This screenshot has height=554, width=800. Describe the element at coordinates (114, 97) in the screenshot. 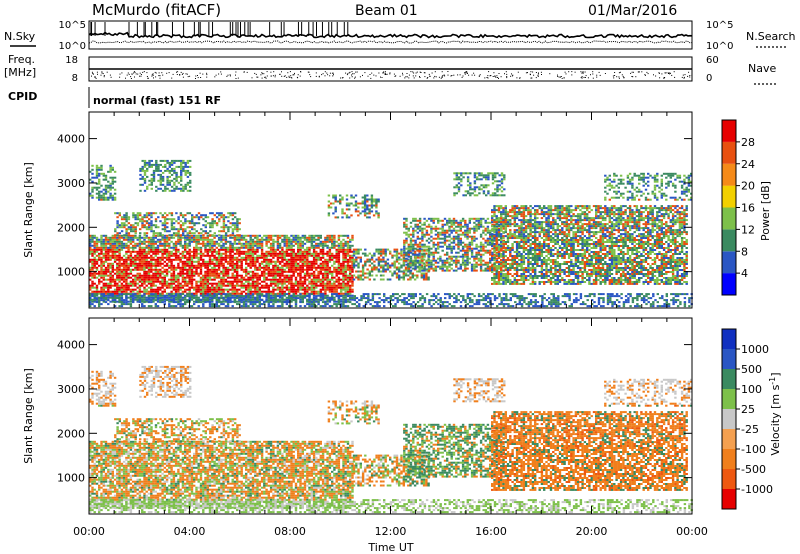

I see `cpid-strip: CPID normal (fast) 151 RF` at that location.